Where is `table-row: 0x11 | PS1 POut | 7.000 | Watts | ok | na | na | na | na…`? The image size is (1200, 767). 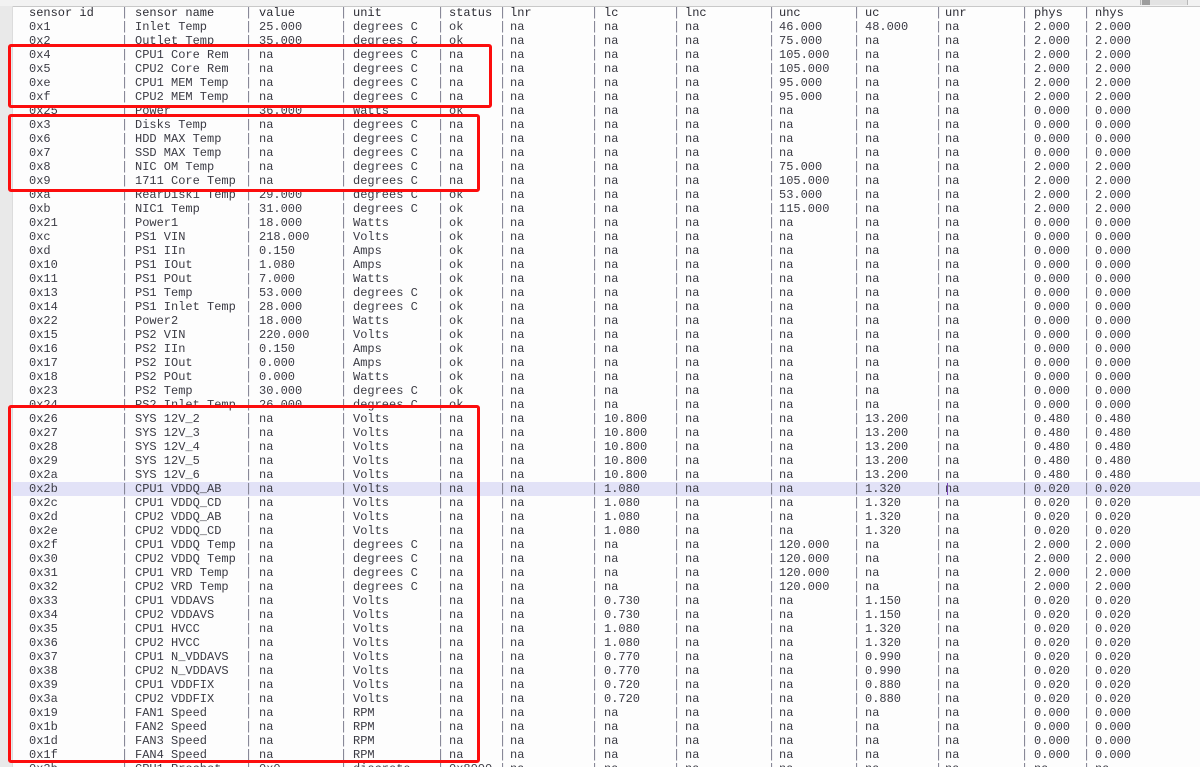 table-row: 0x11 | PS1 POut | 7.000 | Watts | ok | na | na | na | na… is located at coordinates (606, 279).